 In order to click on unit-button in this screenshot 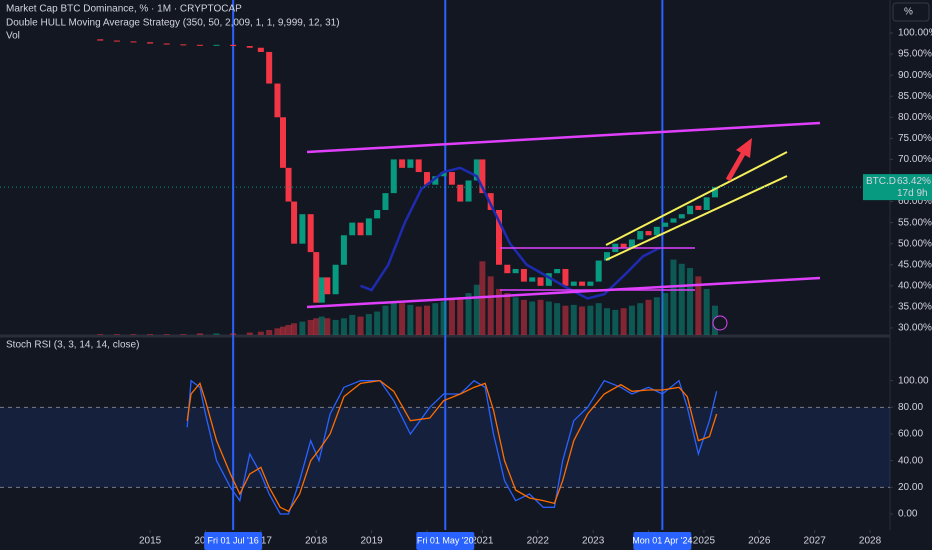, I will do `click(911, 12)`.